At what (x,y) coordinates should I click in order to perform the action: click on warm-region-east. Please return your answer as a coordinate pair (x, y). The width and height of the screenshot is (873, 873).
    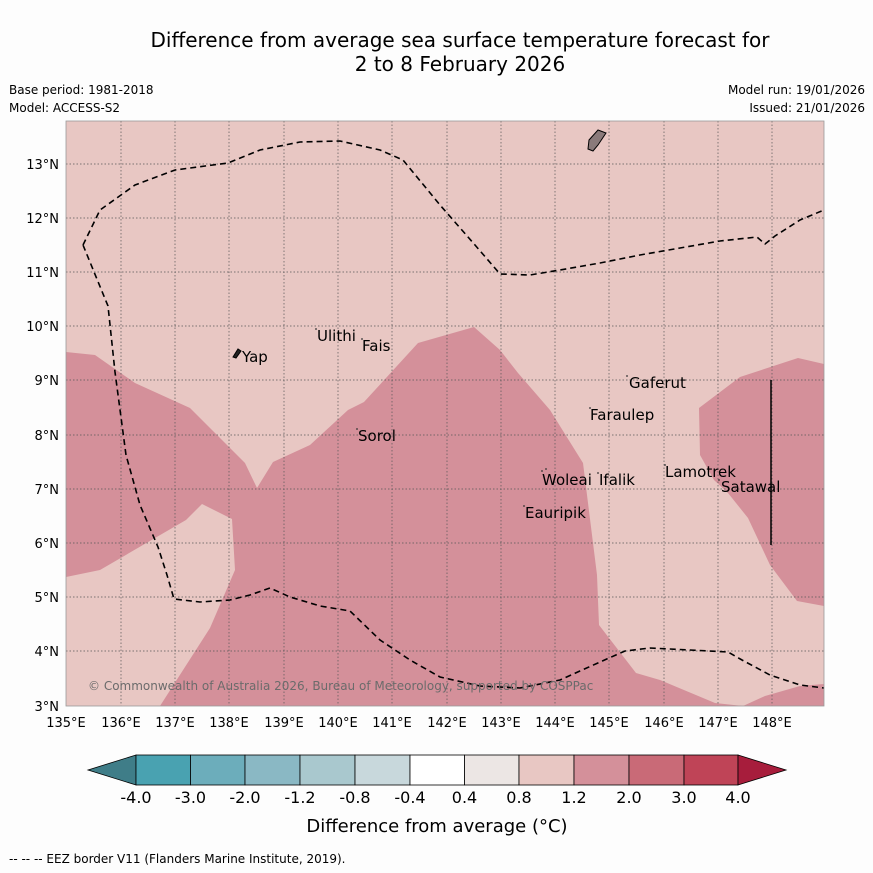
    Looking at the image, I should click on (761, 482).